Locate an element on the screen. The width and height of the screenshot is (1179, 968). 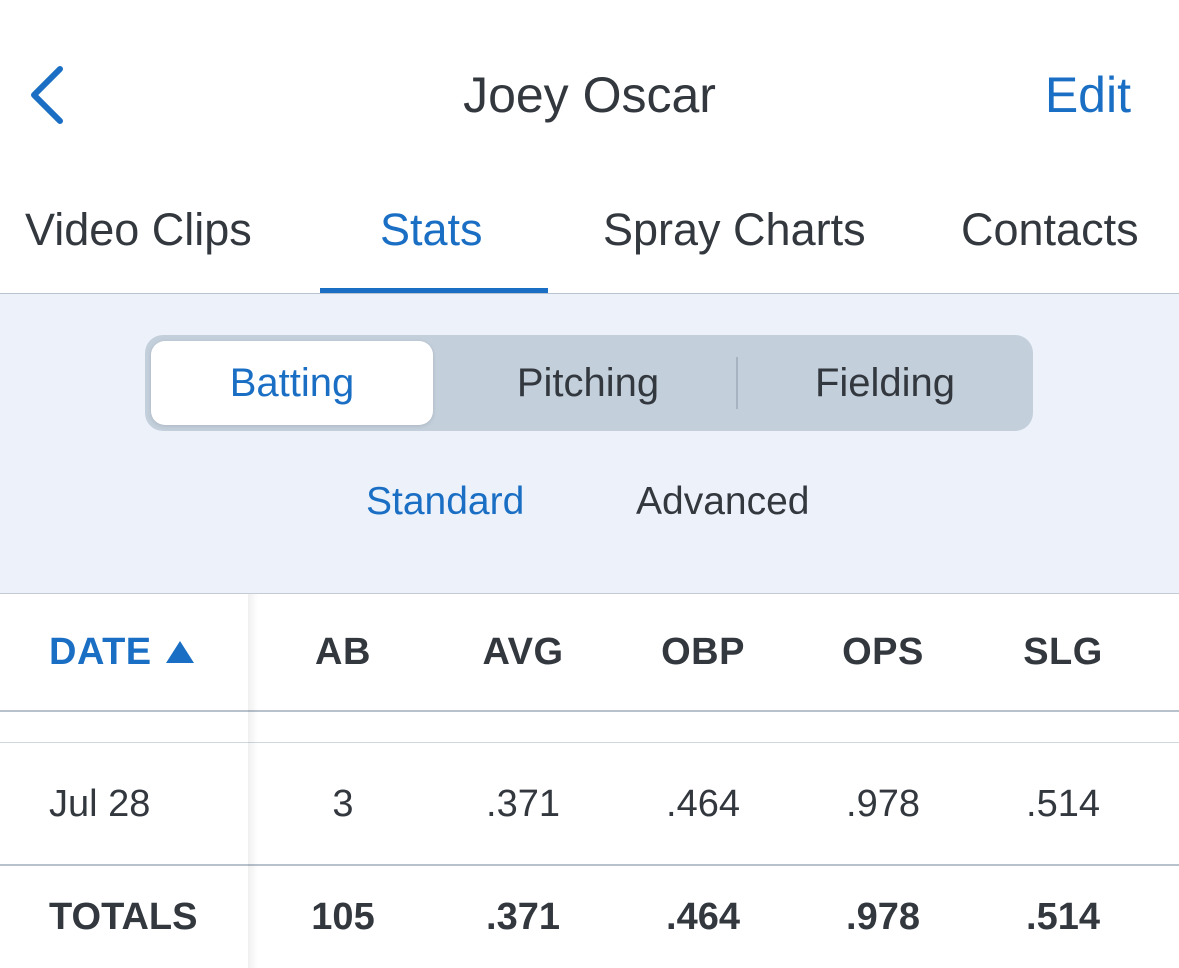
column-header-date: DATE is located at coordinates (125, 652).